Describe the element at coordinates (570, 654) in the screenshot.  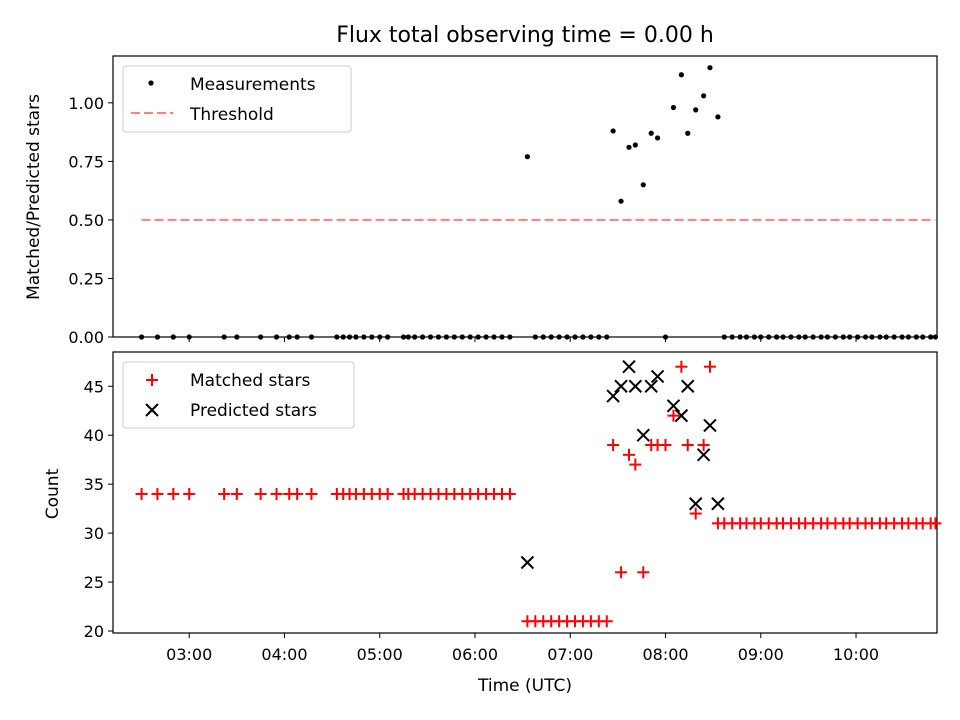
I see `x-tick-label: 07:00` at that location.